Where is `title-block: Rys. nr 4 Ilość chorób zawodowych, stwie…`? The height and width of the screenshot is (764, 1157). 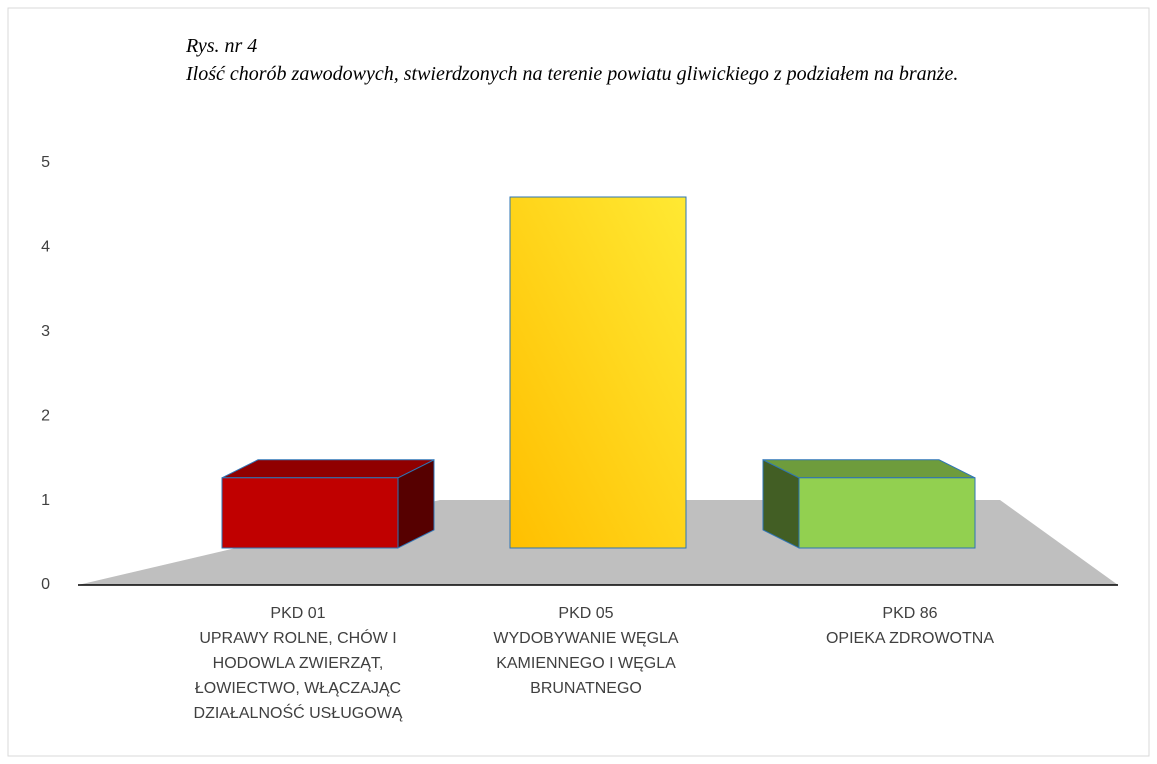
title-block: Rys. nr 4 Ilość chorób zawodowych, stwie… is located at coordinates (596, 60).